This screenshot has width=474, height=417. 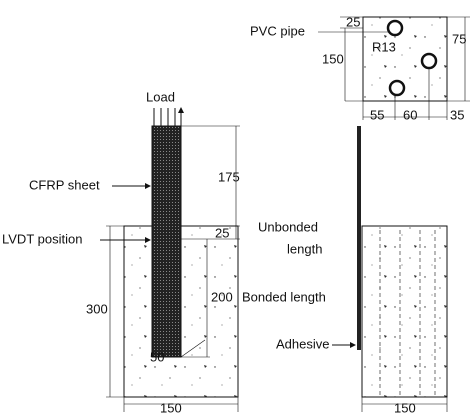 I want to click on label: Bonded length, so click(x=284, y=296).